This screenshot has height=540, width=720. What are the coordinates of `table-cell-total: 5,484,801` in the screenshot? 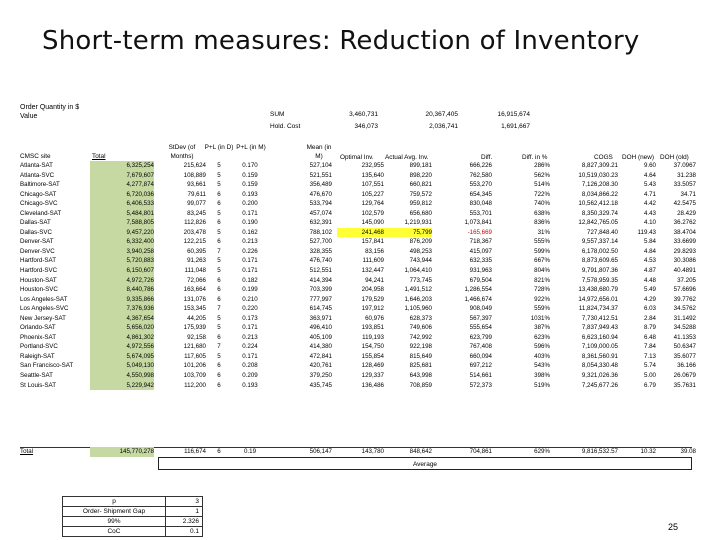 It's located at (122, 213).